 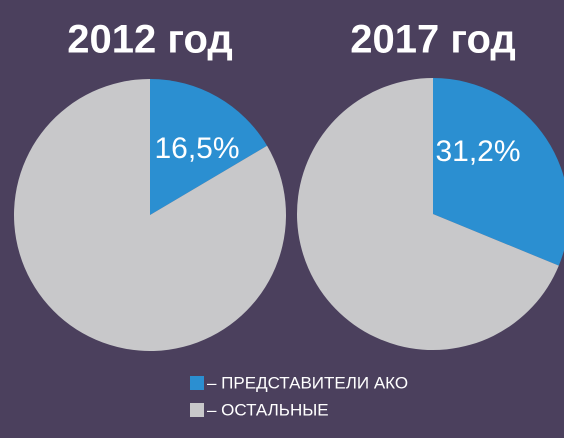 What do you see at coordinates (196, 148) in the screenshot?
I see `value-label: 16,5%` at bounding box center [196, 148].